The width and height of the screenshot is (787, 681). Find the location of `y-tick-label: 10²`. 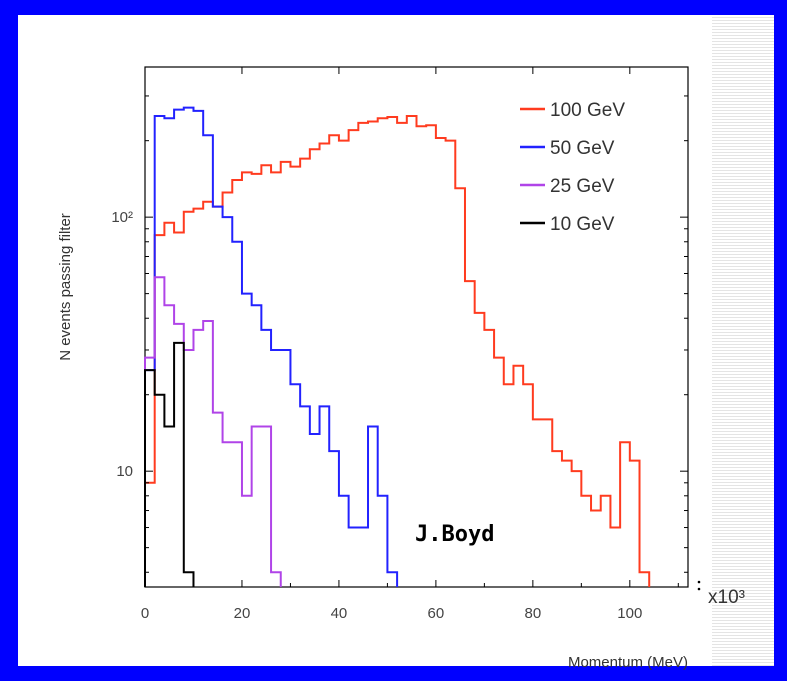

y-tick-label: 10² is located at coordinates (122, 217).